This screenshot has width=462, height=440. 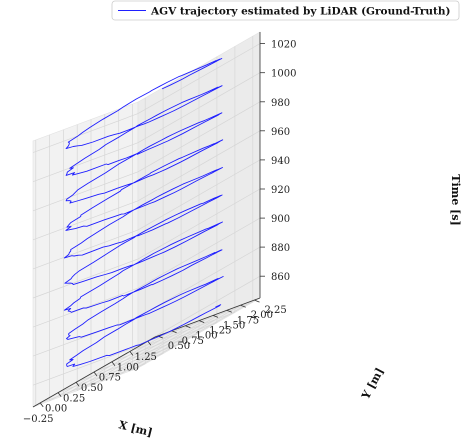 What do you see at coordinates (38, 419) in the screenshot?
I see `x-tick-label: −0.25` at bounding box center [38, 419].